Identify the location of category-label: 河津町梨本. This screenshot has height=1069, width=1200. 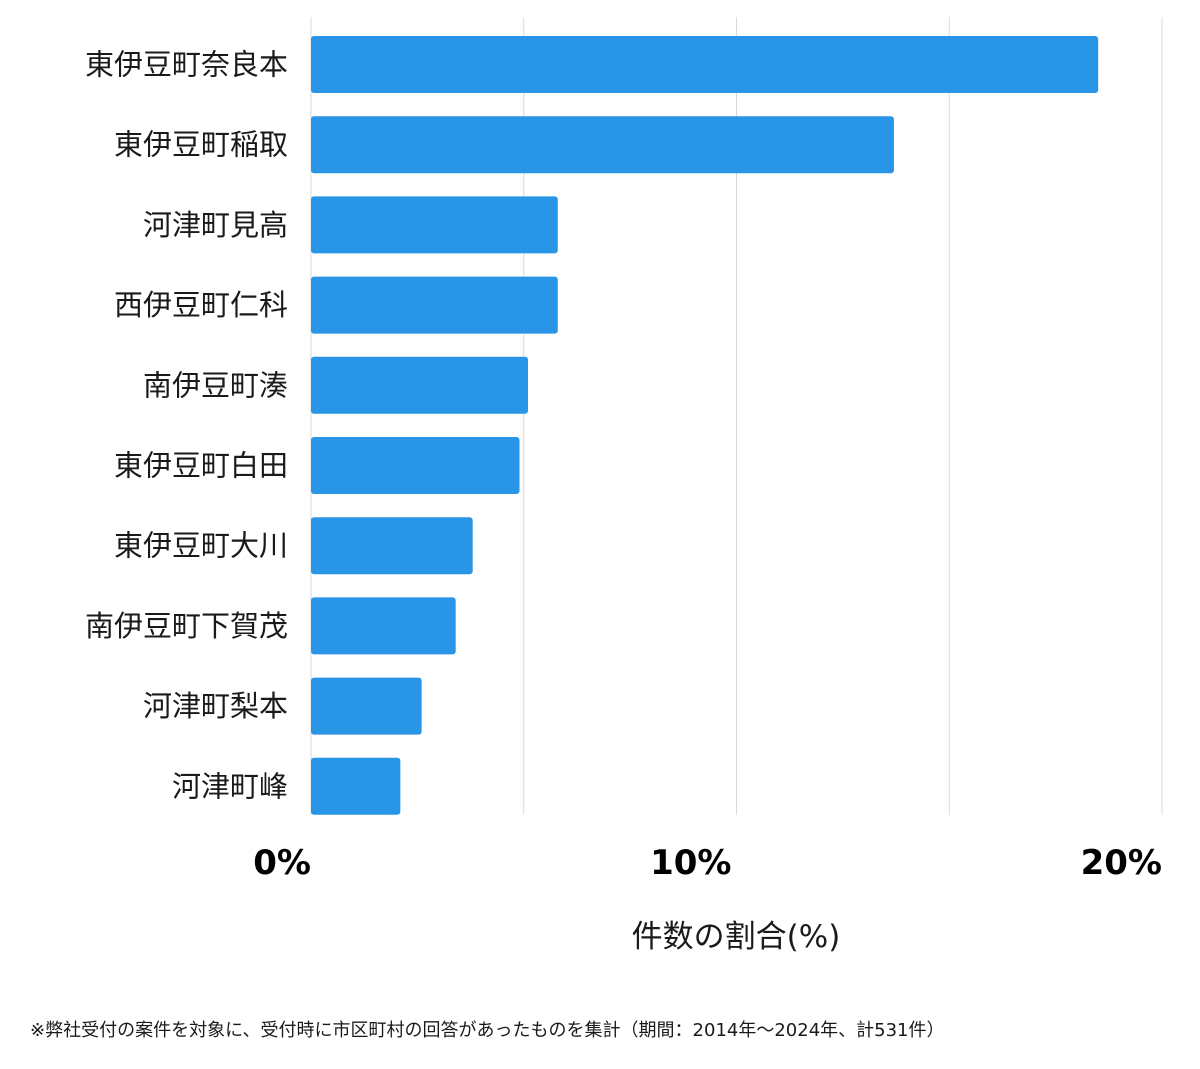
(215, 706).